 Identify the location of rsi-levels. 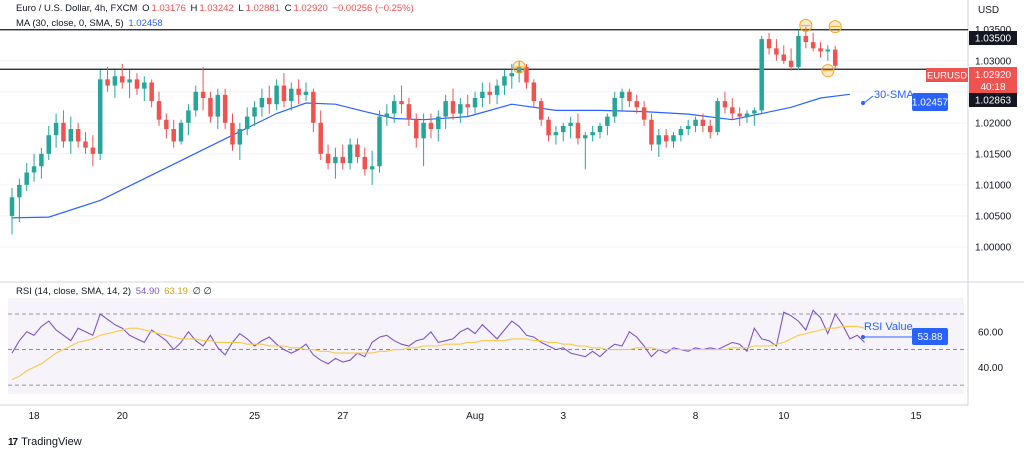
(486, 349).